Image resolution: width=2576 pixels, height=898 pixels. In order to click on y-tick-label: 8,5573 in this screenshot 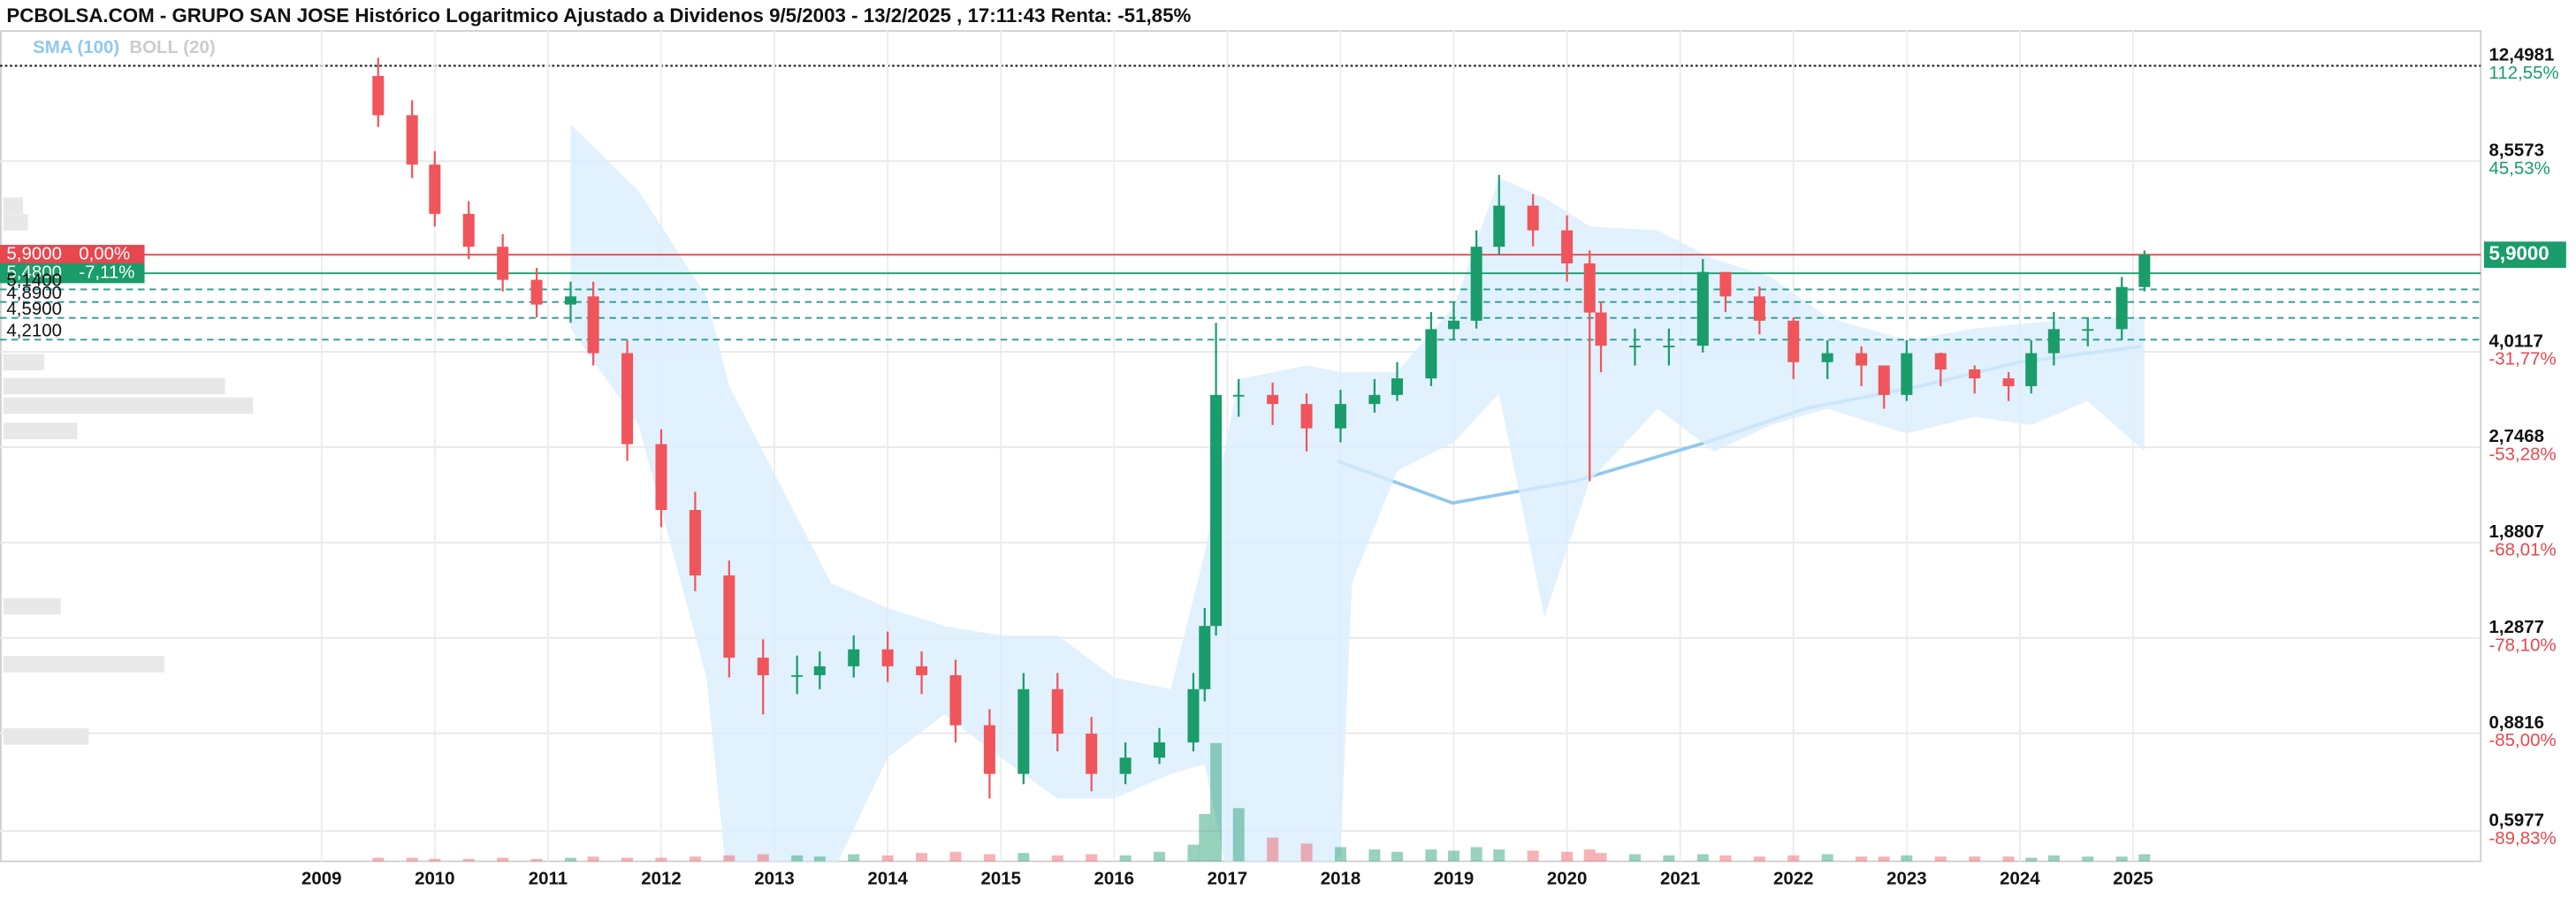, I will do `click(2517, 151)`.